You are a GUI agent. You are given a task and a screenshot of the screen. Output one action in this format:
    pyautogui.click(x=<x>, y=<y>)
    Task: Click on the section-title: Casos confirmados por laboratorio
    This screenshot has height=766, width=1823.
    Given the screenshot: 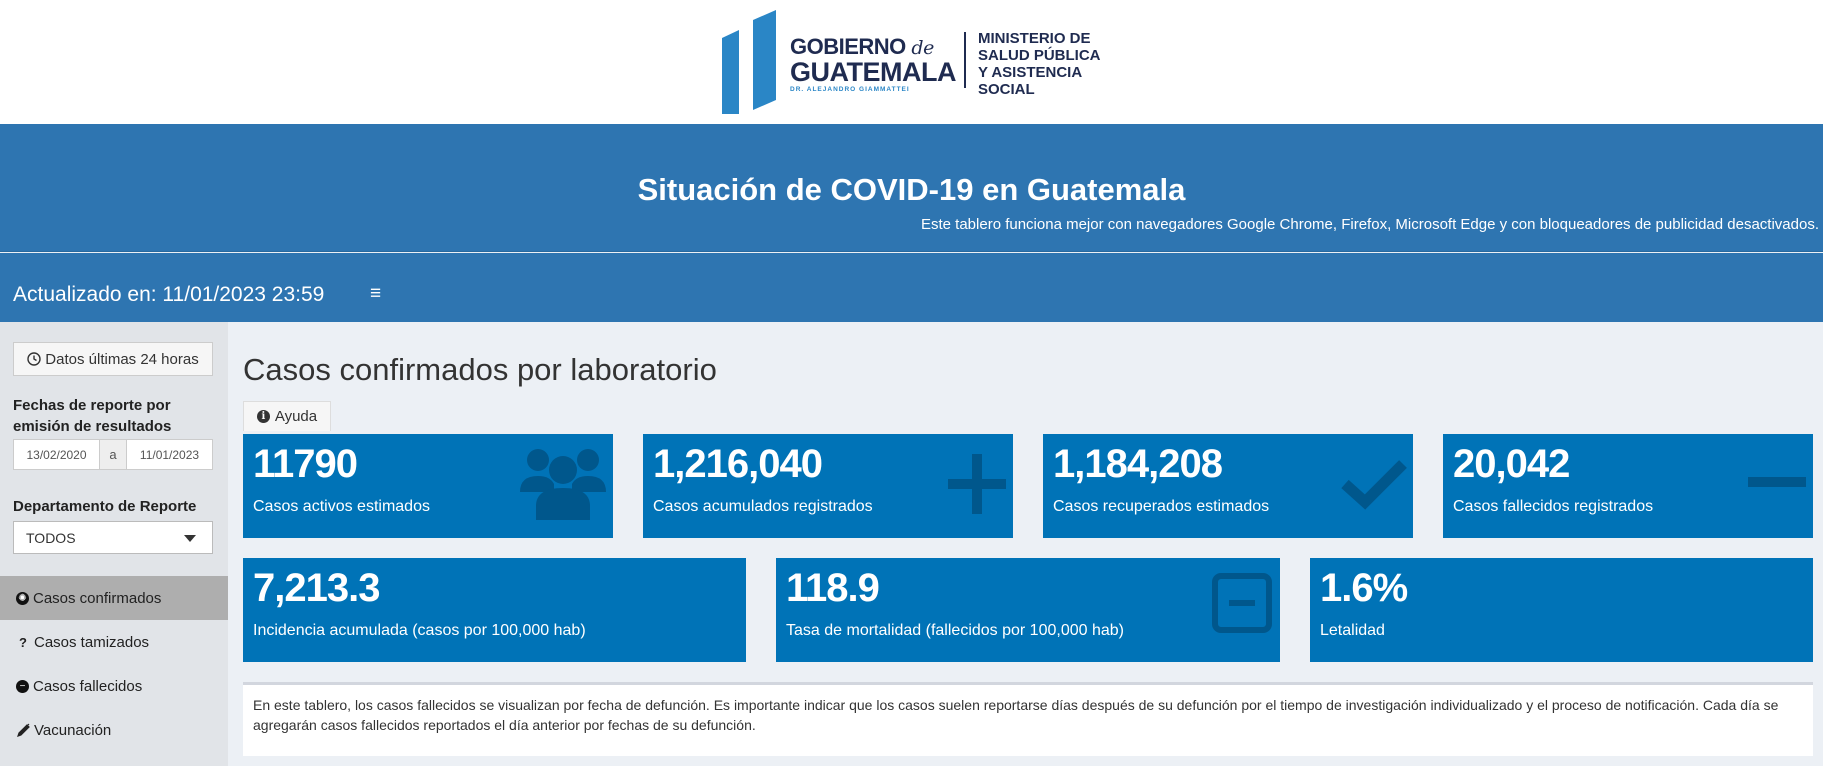 What is the action you would take?
    pyautogui.click(x=480, y=369)
    